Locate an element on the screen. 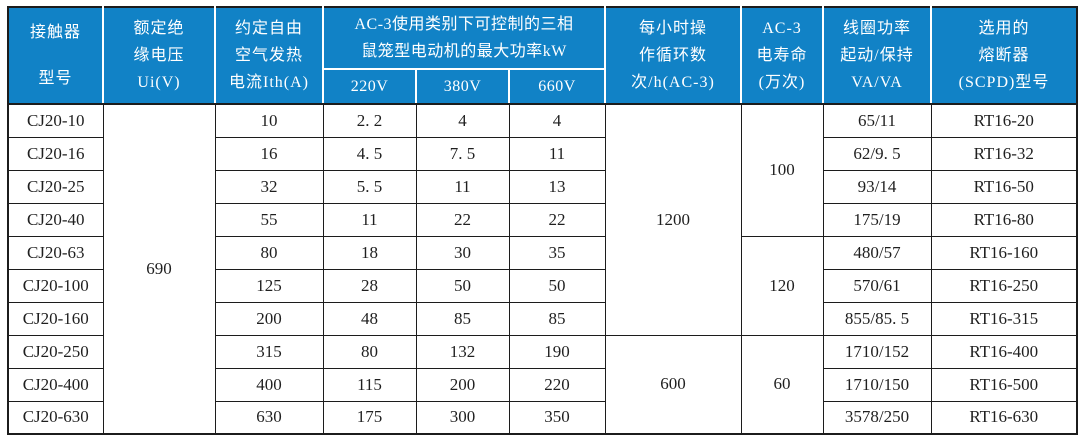  cell-power-660v: 22 is located at coordinates (557, 219).